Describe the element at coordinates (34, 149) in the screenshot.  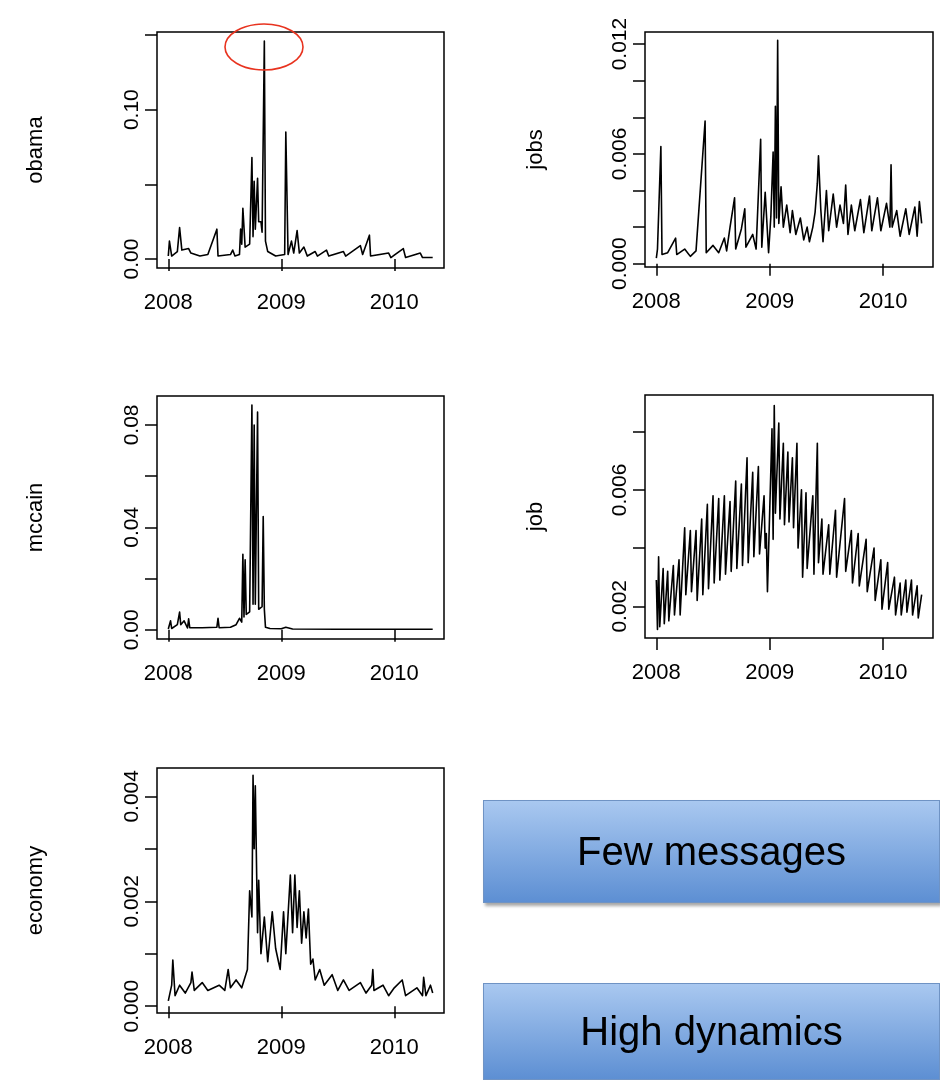
I see `y-axis-title: obama` at that location.